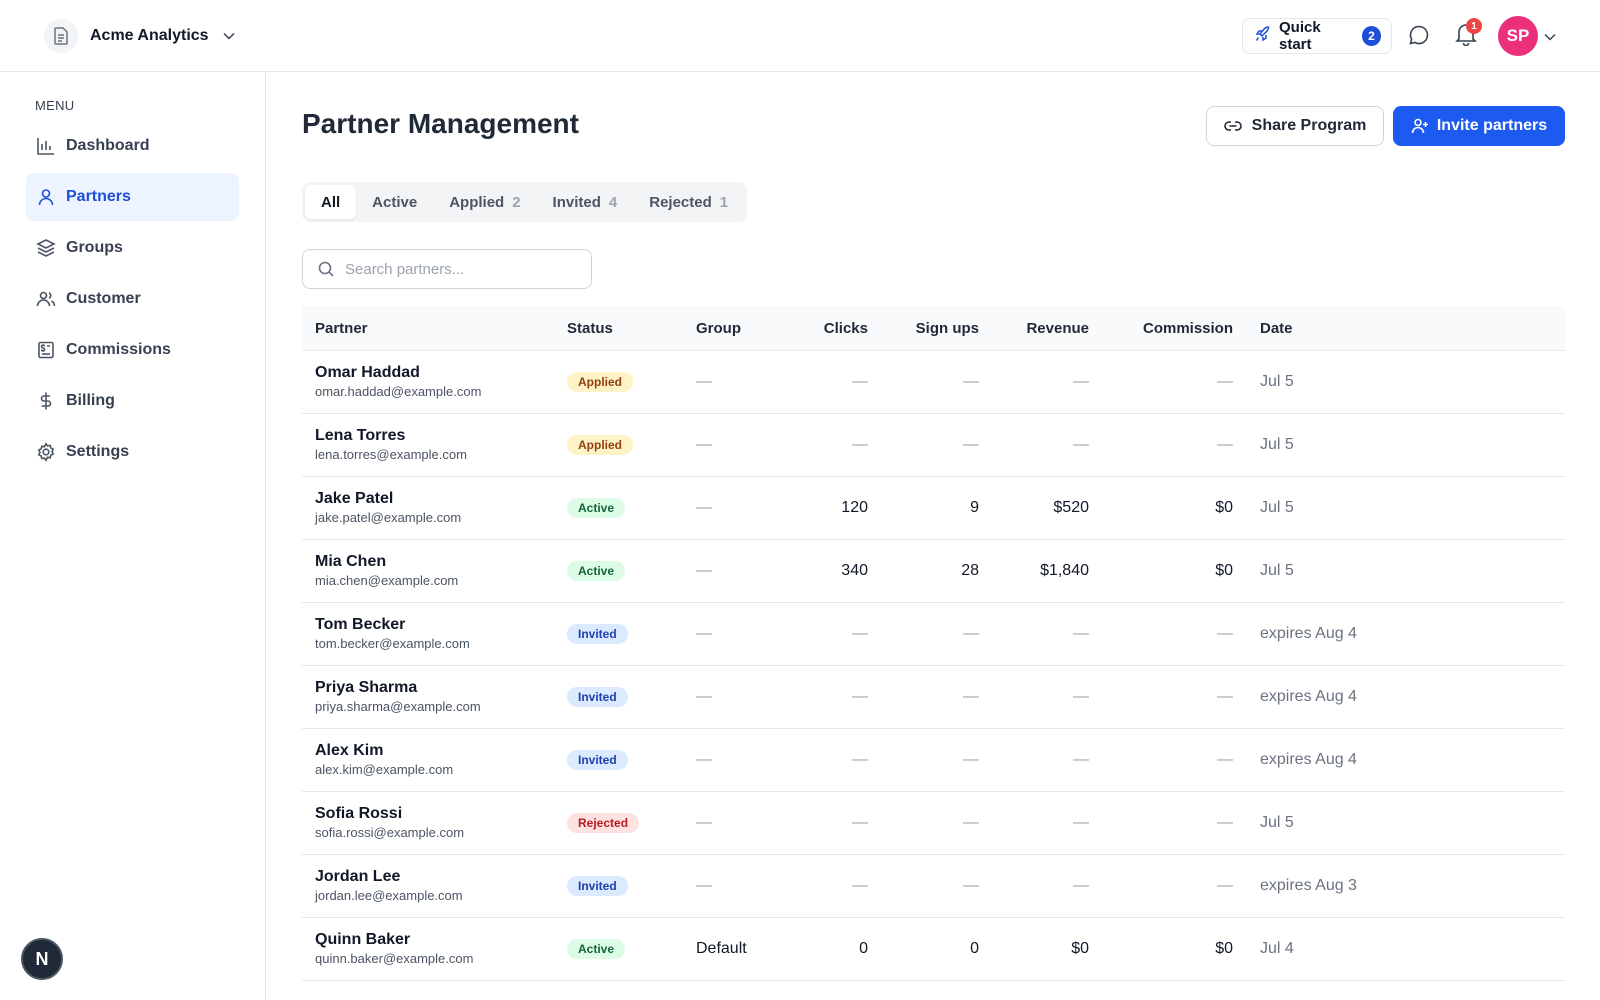 This screenshot has width=1600, height=1000. Describe the element at coordinates (434, 571) in the screenshot. I see `partner-cell: Mia Chen mia.chen@example.com` at that location.